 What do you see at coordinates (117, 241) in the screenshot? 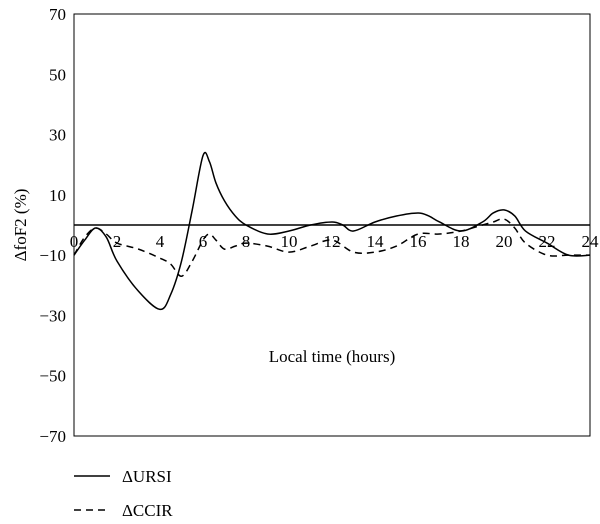
I see `x-tick-label: 2` at bounding box center [117, 241].